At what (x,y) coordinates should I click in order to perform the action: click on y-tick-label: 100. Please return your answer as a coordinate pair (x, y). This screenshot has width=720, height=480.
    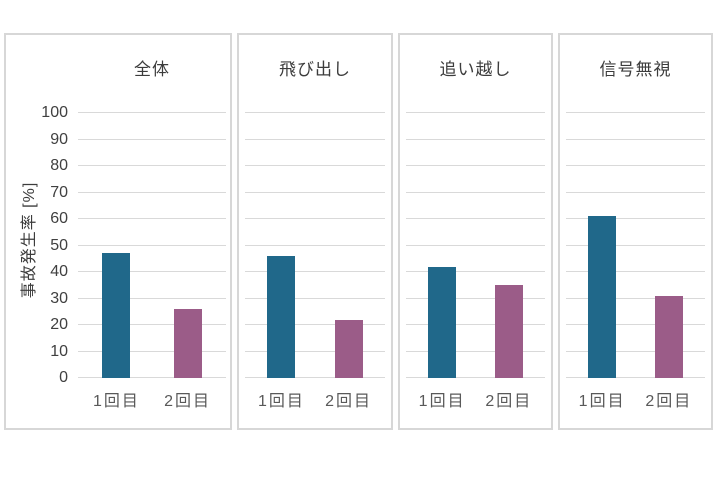
    Looking at the image, I should click on (54, 112).